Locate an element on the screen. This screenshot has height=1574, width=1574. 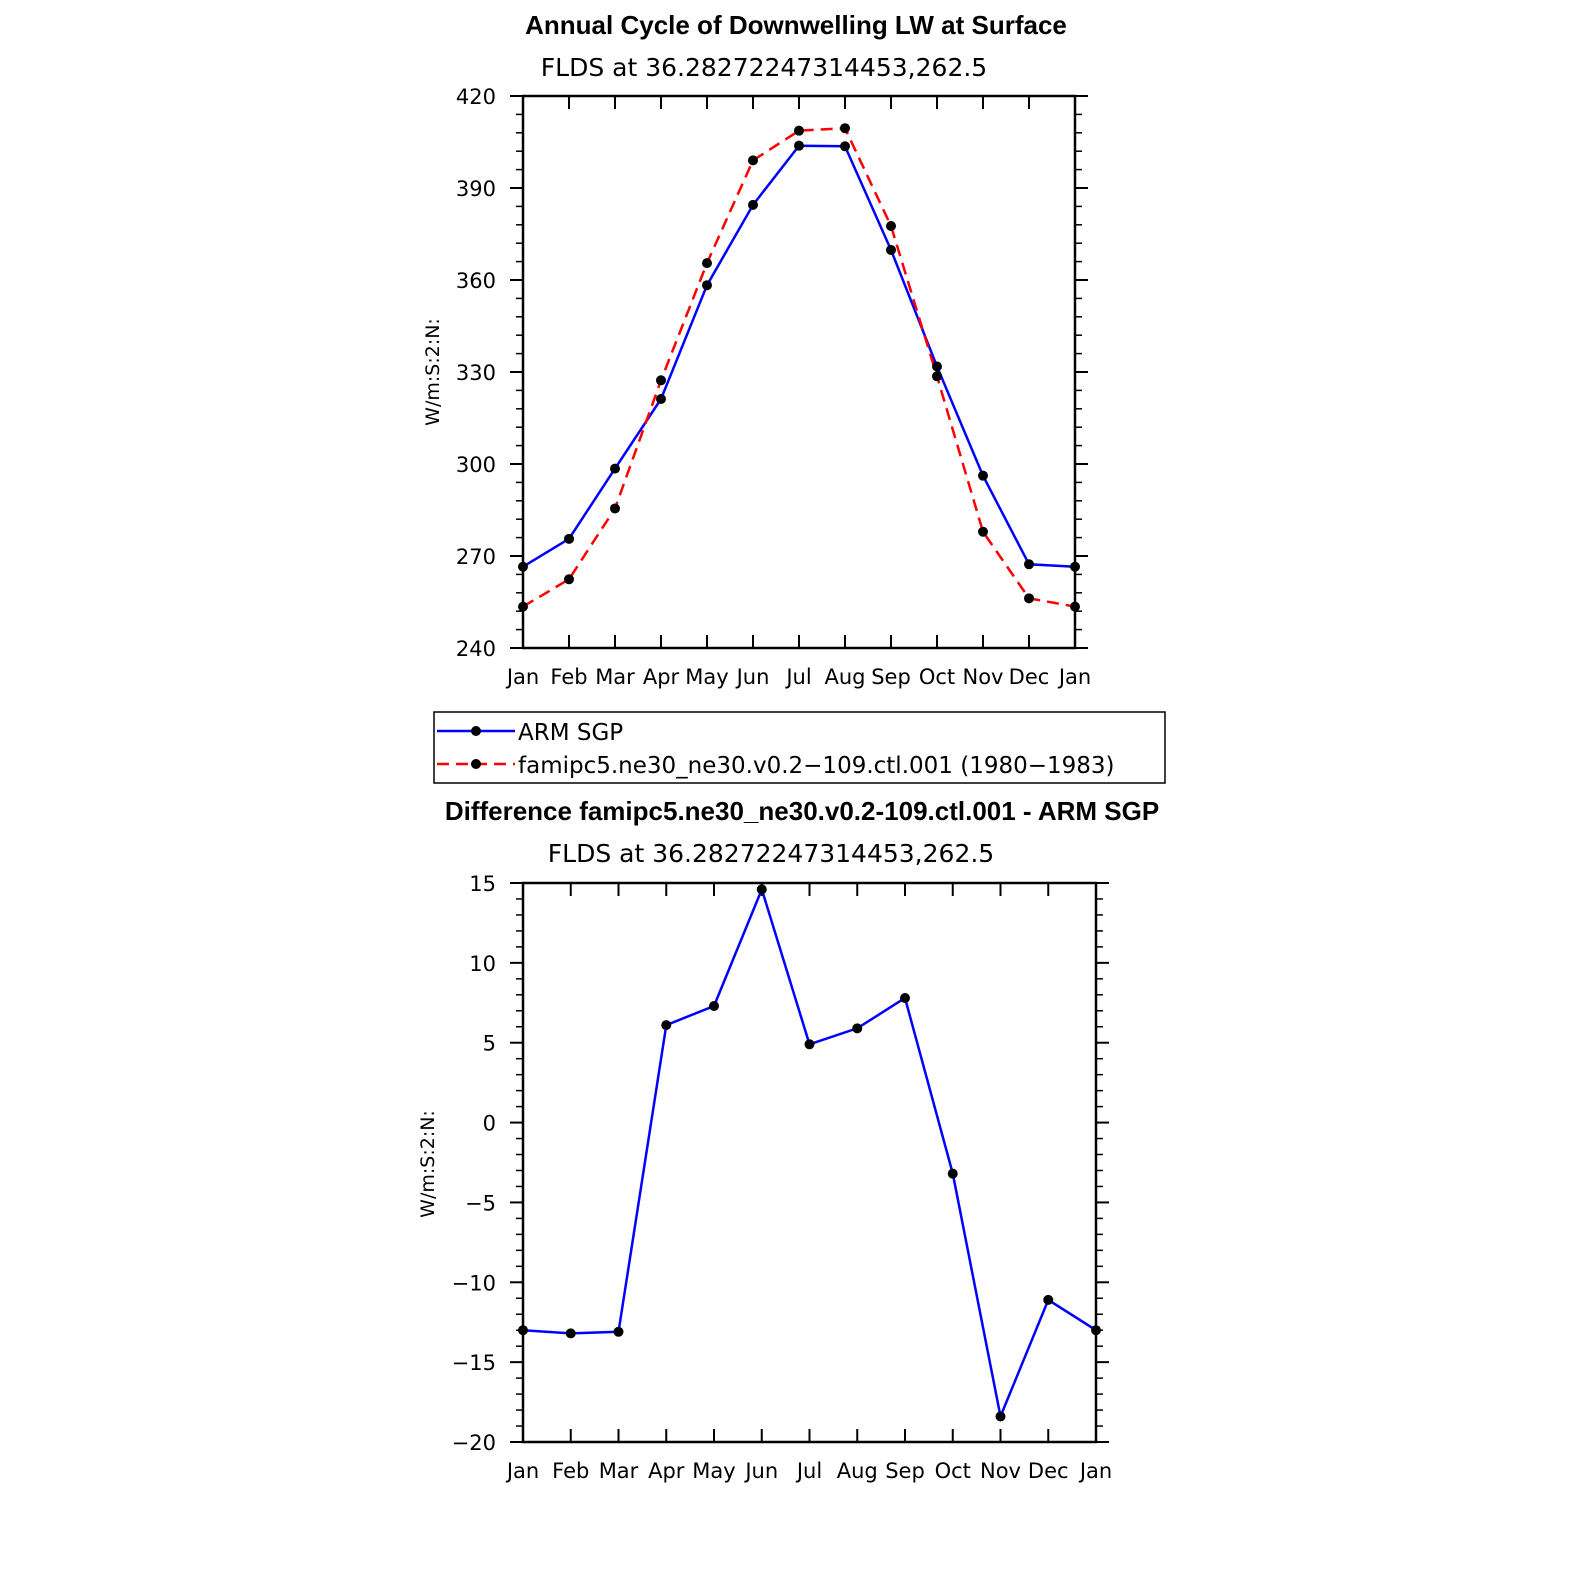
chart2-series-0-line is located at coordinates (809, 1153).